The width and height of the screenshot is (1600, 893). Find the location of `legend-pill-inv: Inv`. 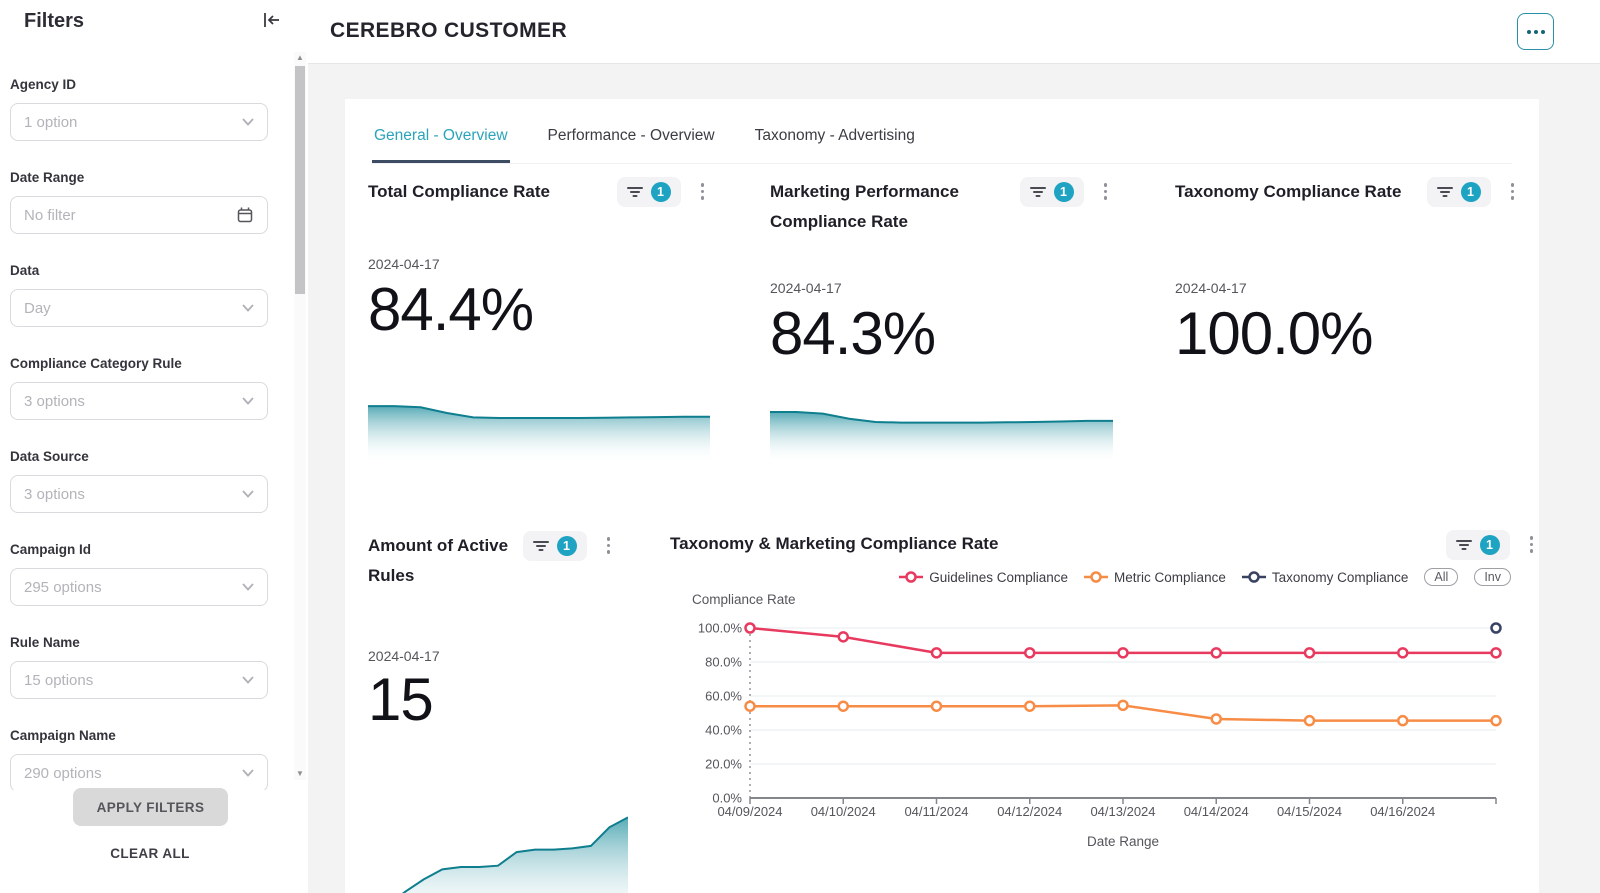

legend-pill-inv: Inv is located at coordinates (1492, 577).